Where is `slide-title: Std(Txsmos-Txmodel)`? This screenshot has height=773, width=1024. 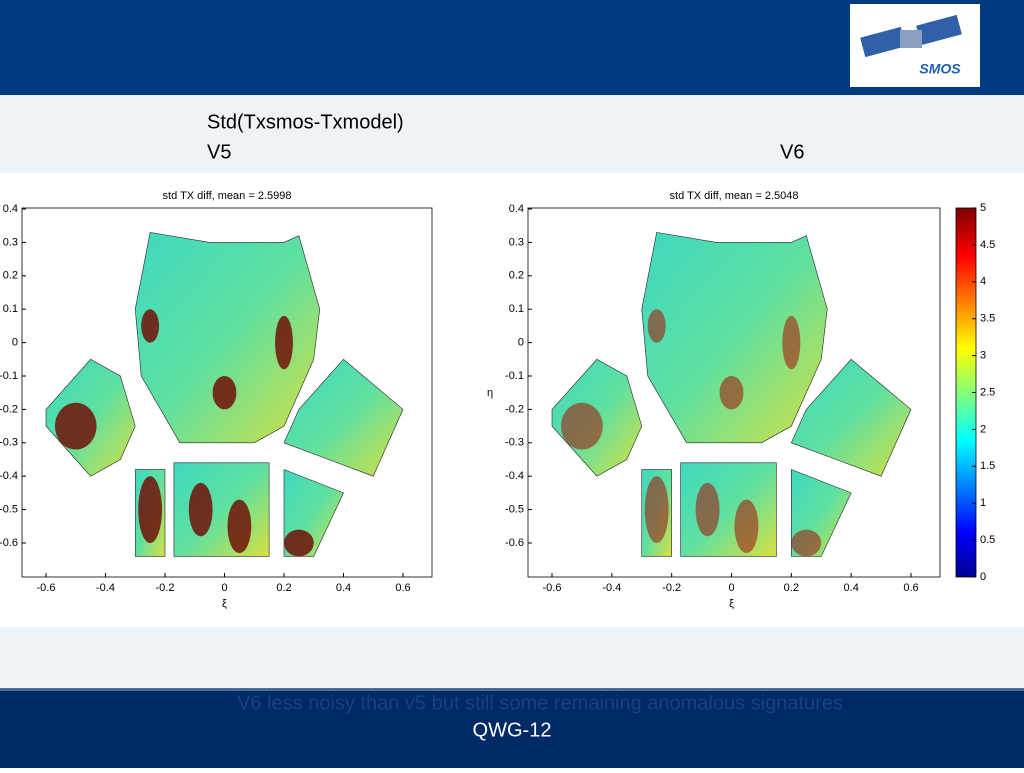 slide-title: Std(Txsmos-Txmodel) is located at coordinates (305, 122).